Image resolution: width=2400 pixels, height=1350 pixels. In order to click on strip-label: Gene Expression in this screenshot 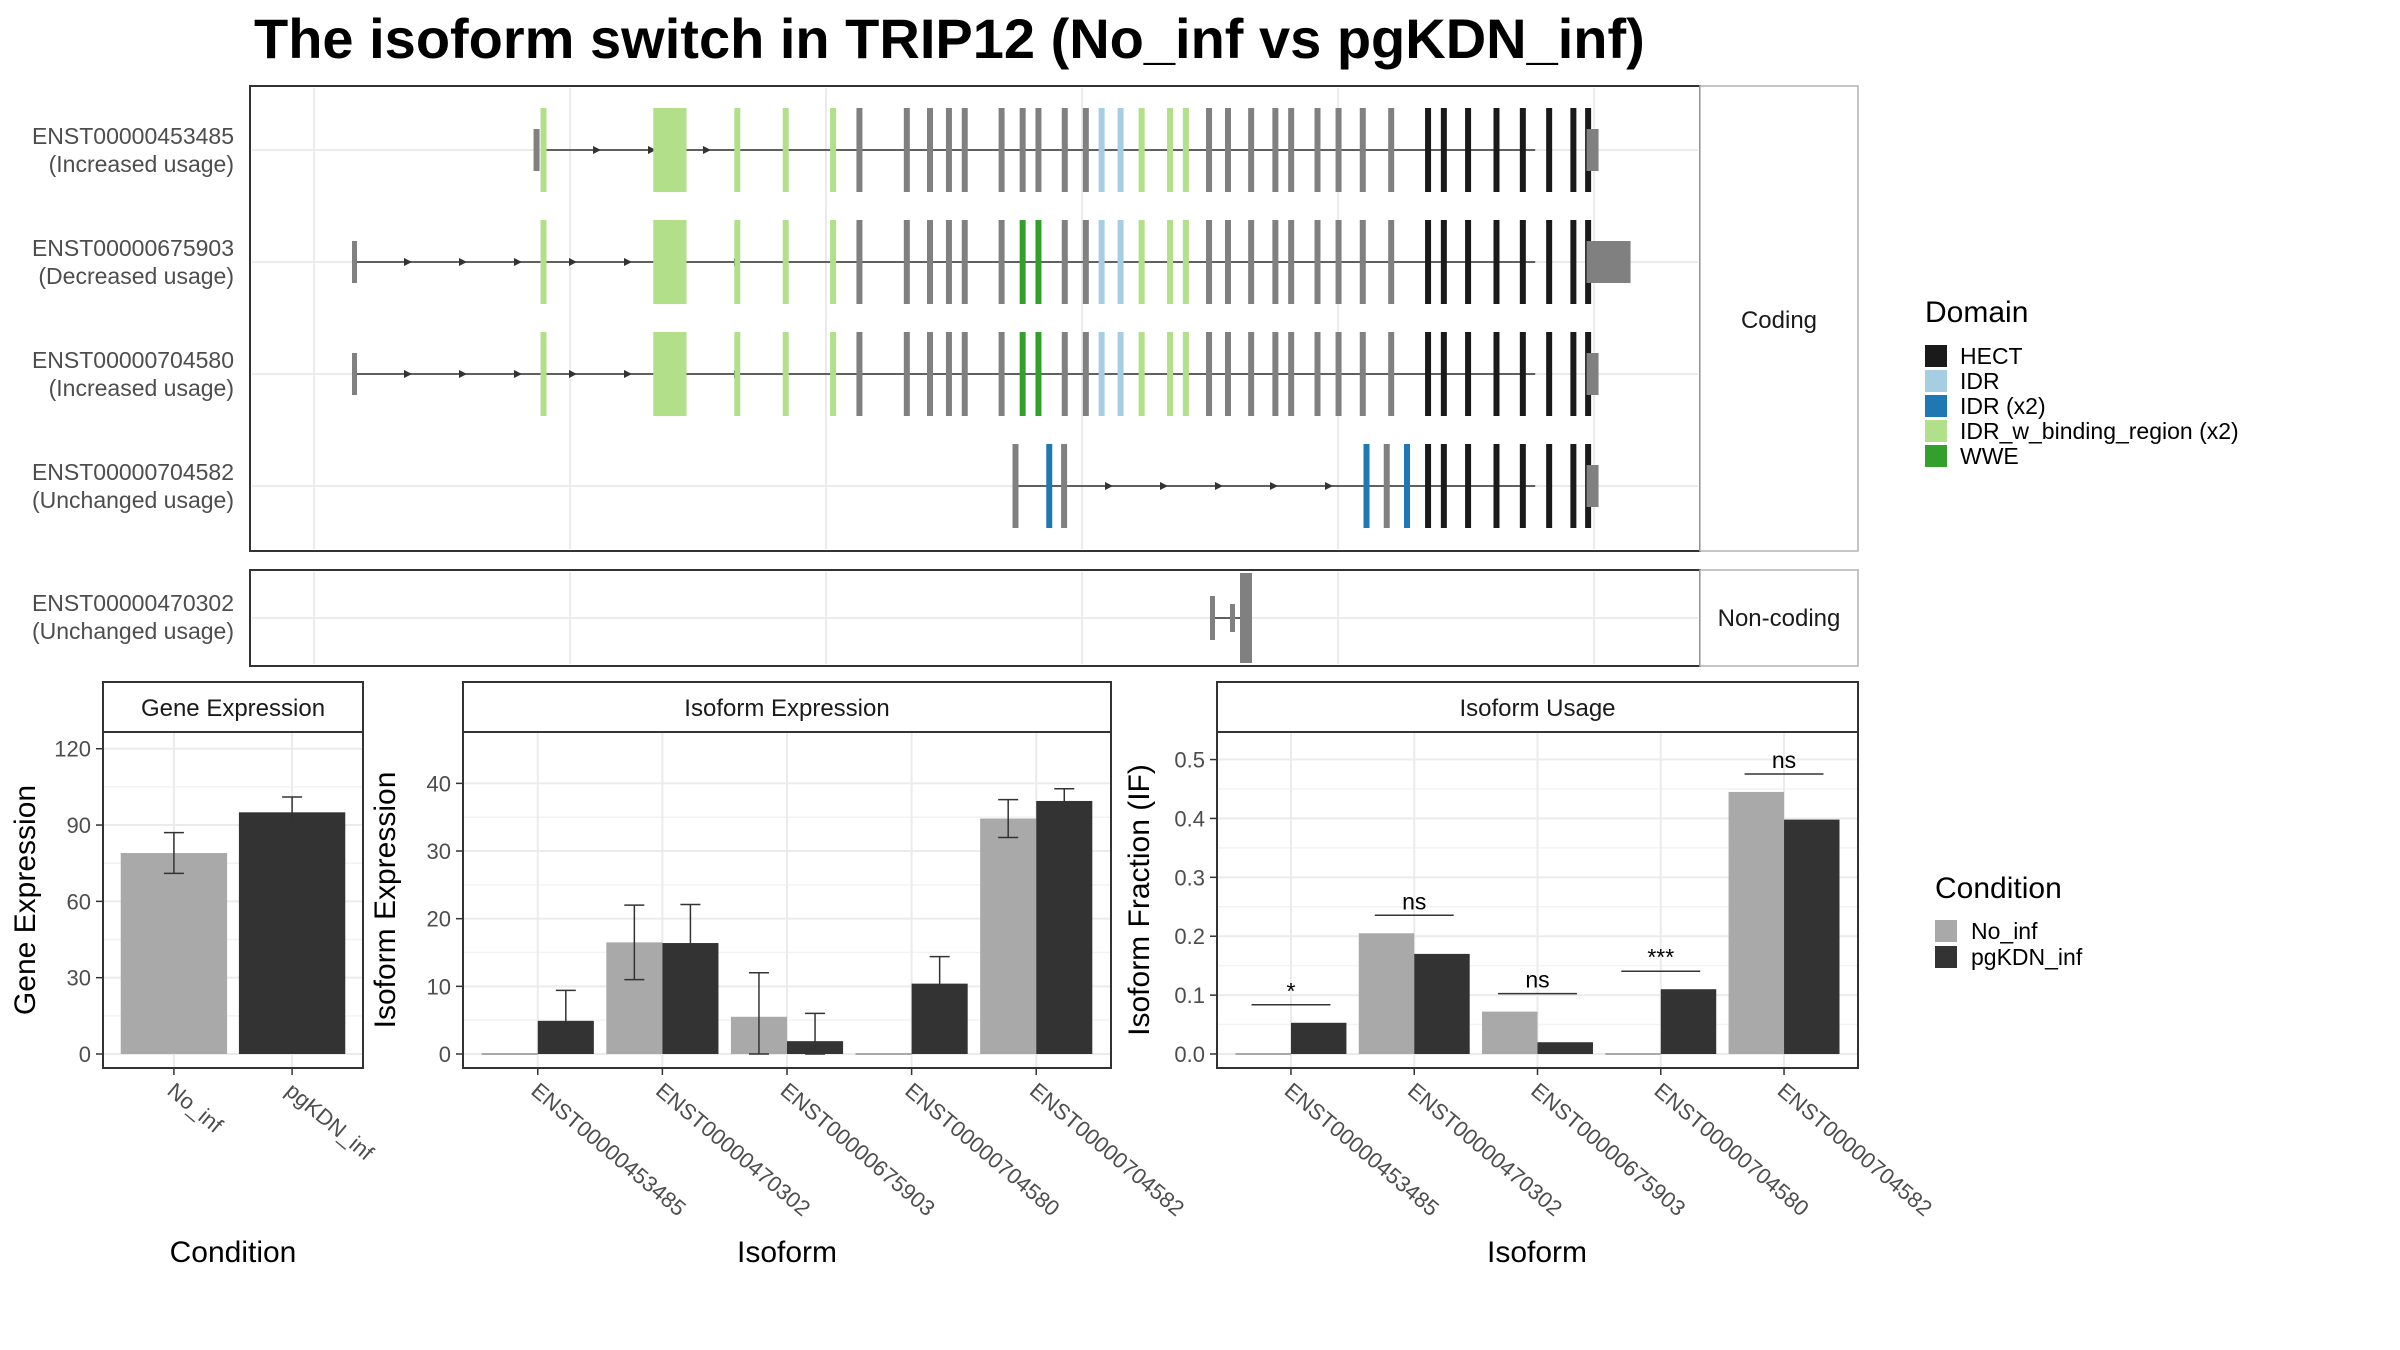, I will do `click(233, 708)`.